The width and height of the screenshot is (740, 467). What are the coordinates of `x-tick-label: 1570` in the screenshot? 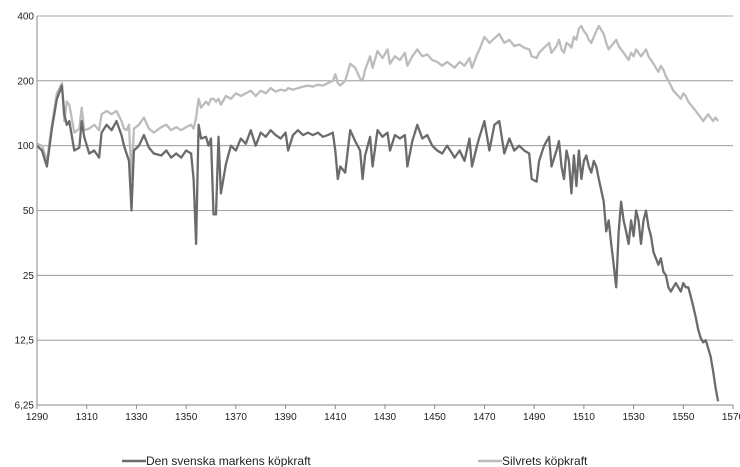 It's located at (731, 417).